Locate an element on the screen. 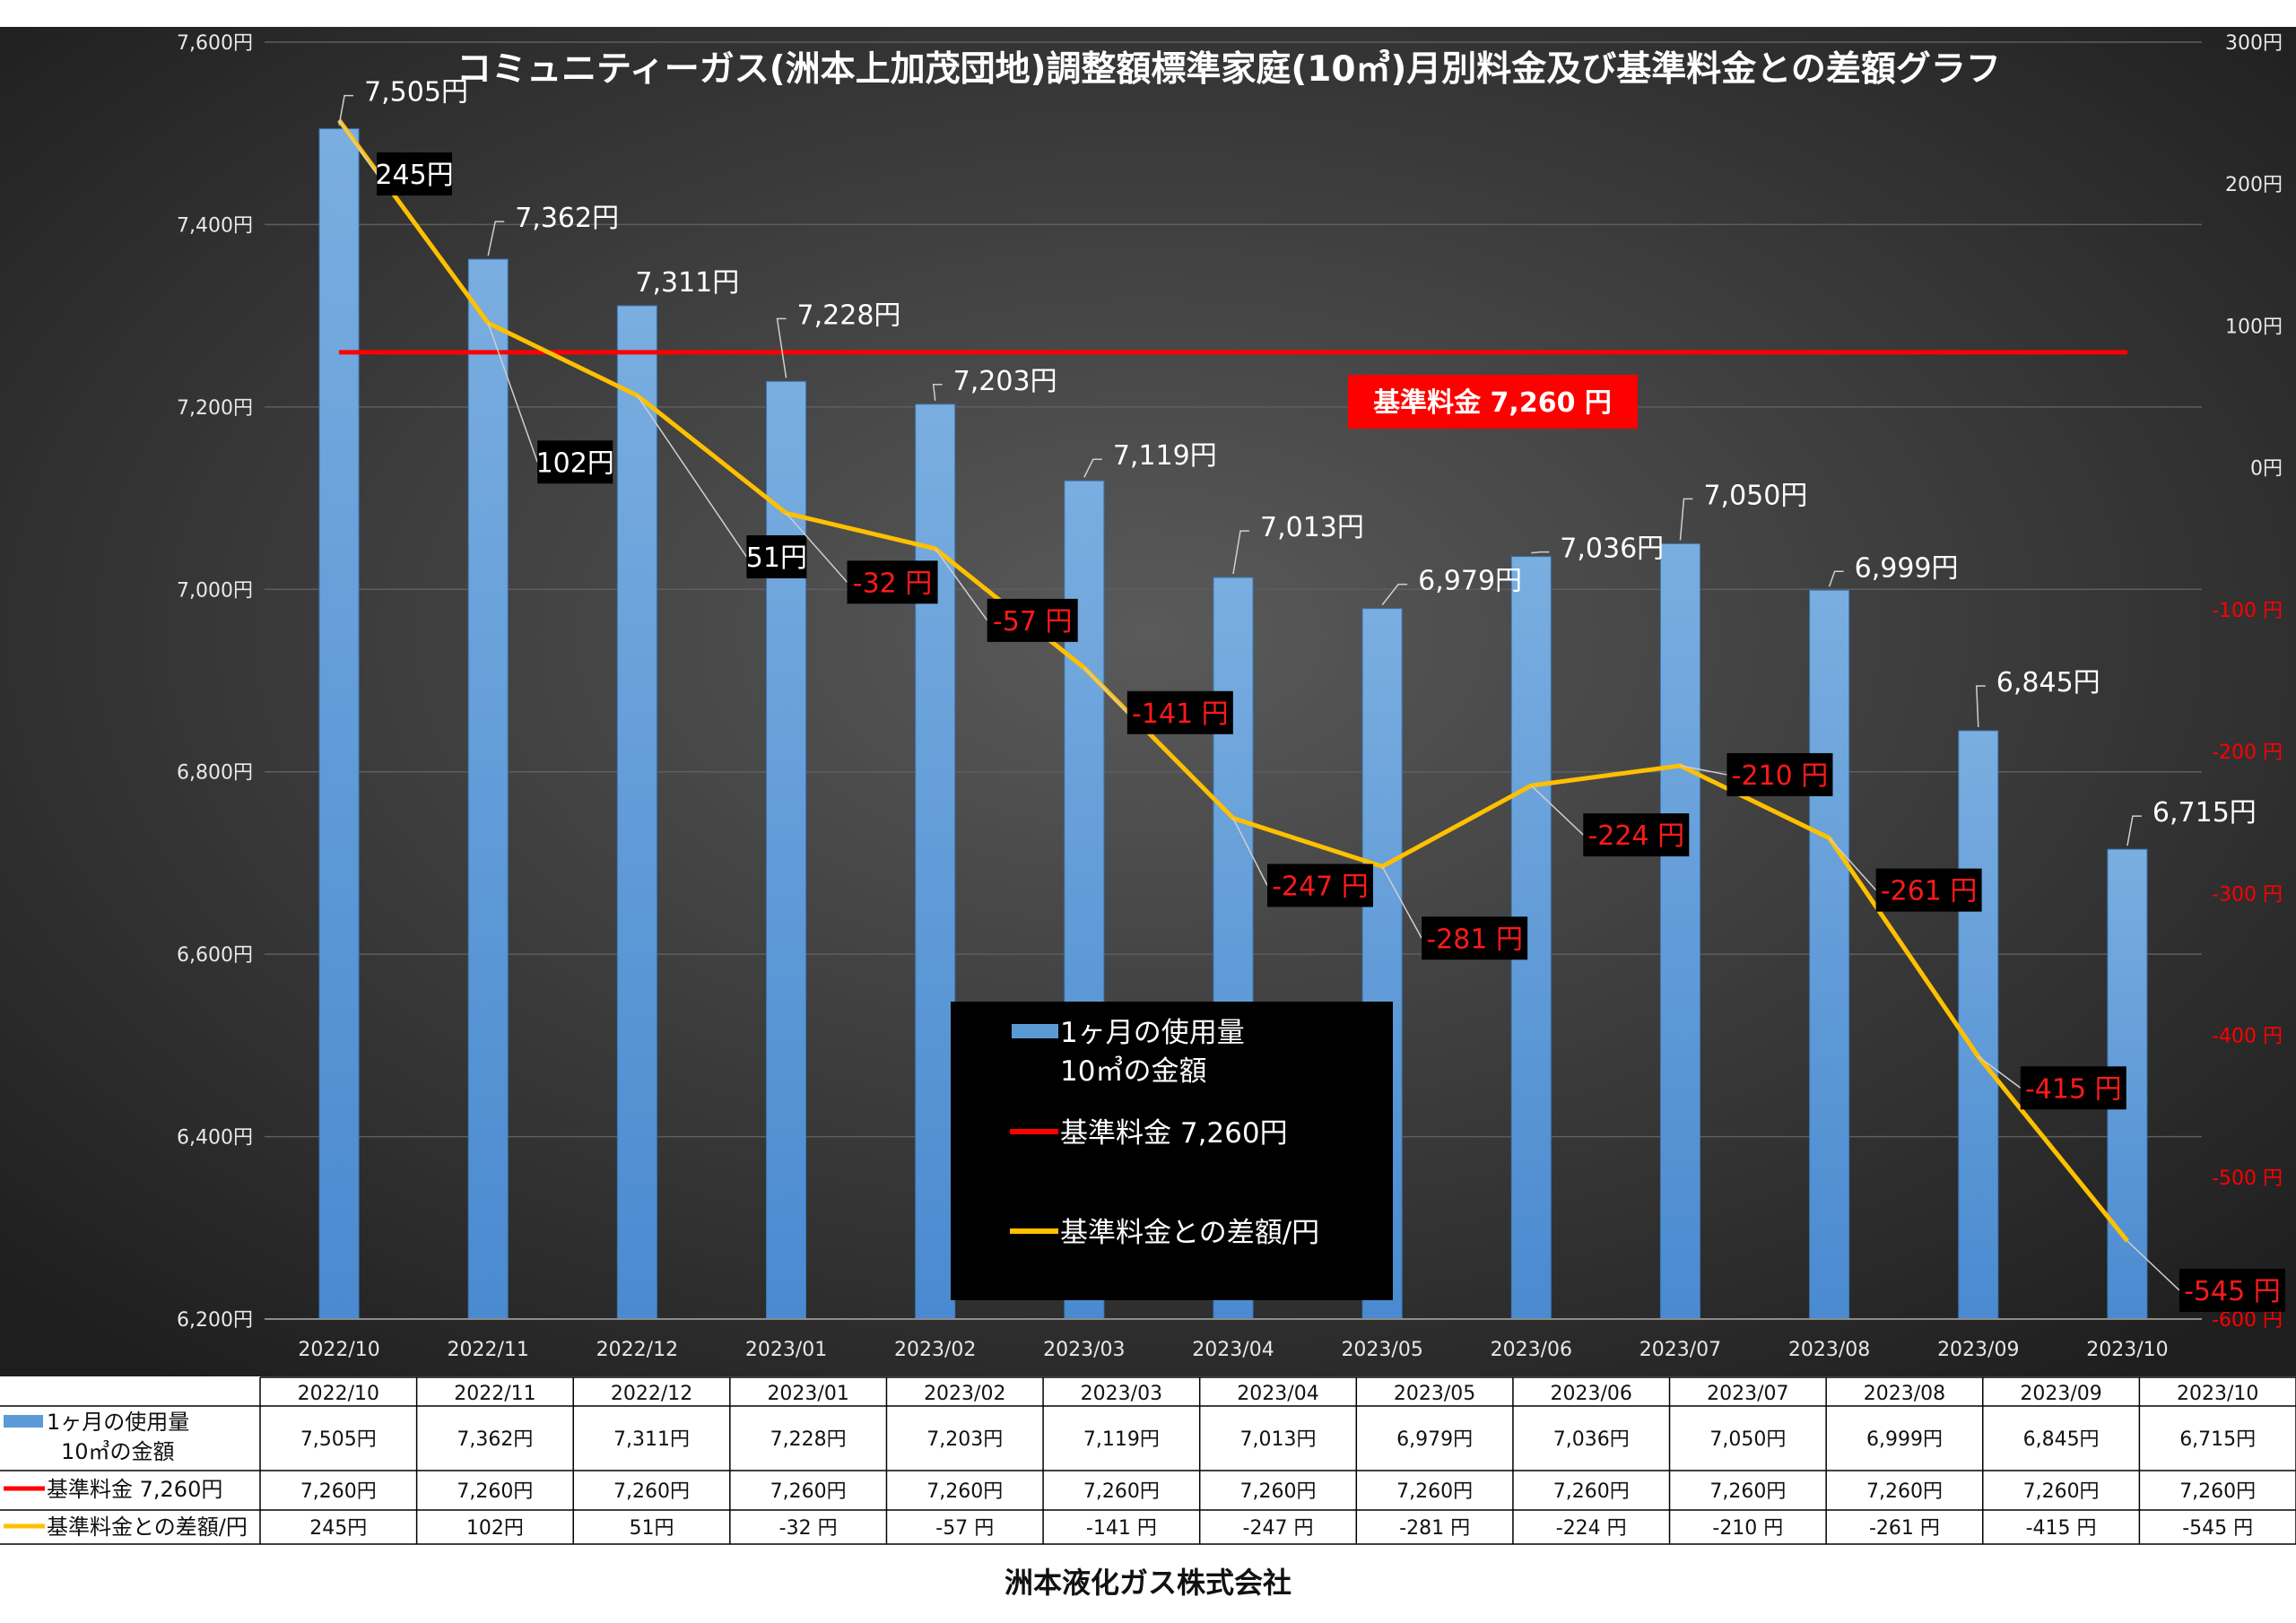  table-cell: 7,119円 is located at coordinates (1121, 1439).